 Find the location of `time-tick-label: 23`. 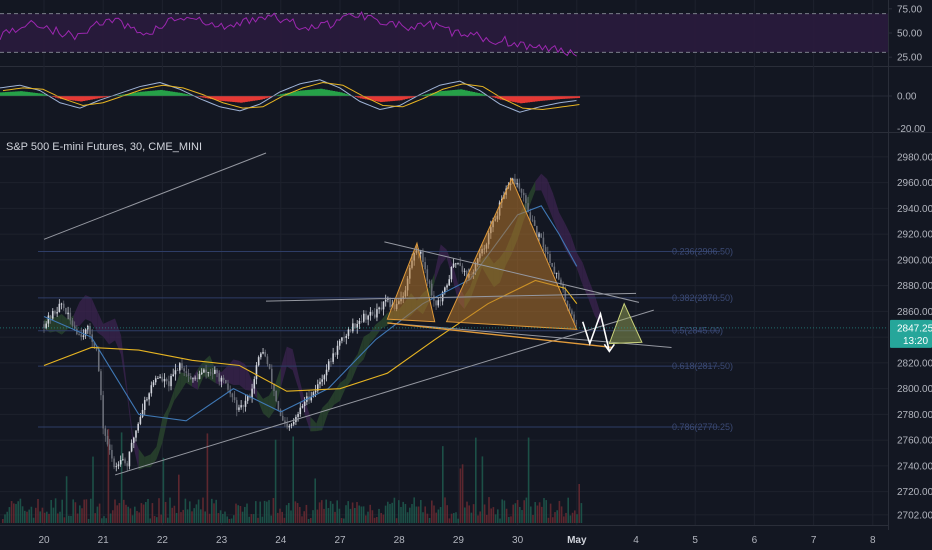

time-tick-label: 23 is located at coordinates (222, 540).